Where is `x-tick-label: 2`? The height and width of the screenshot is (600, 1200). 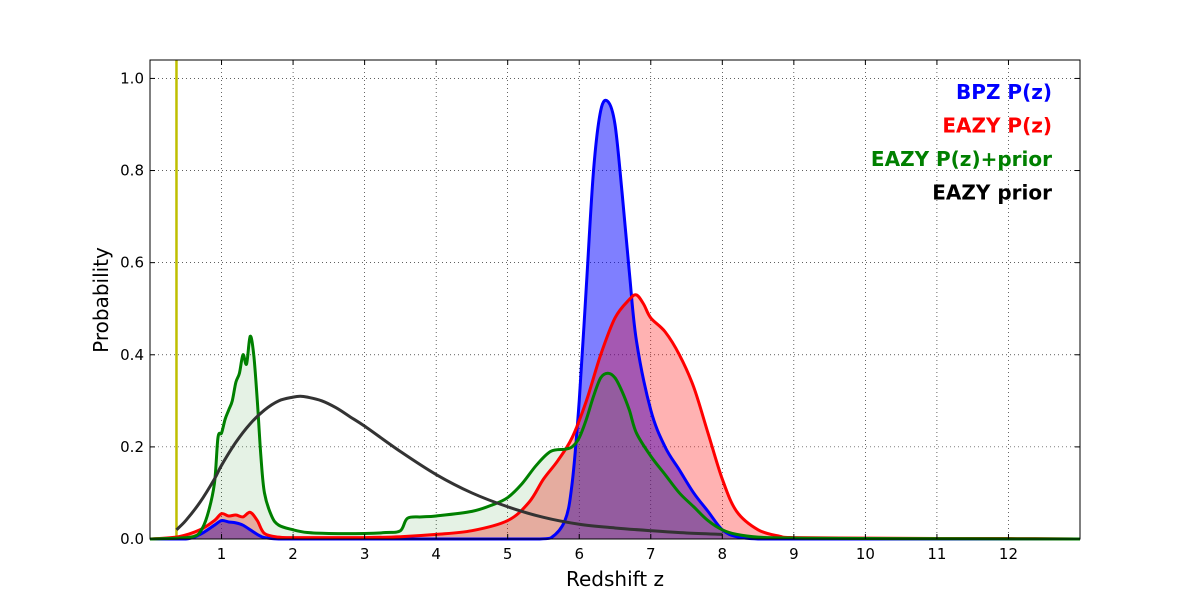 x-tick-label: 2 is located at coordinates (293, 554).